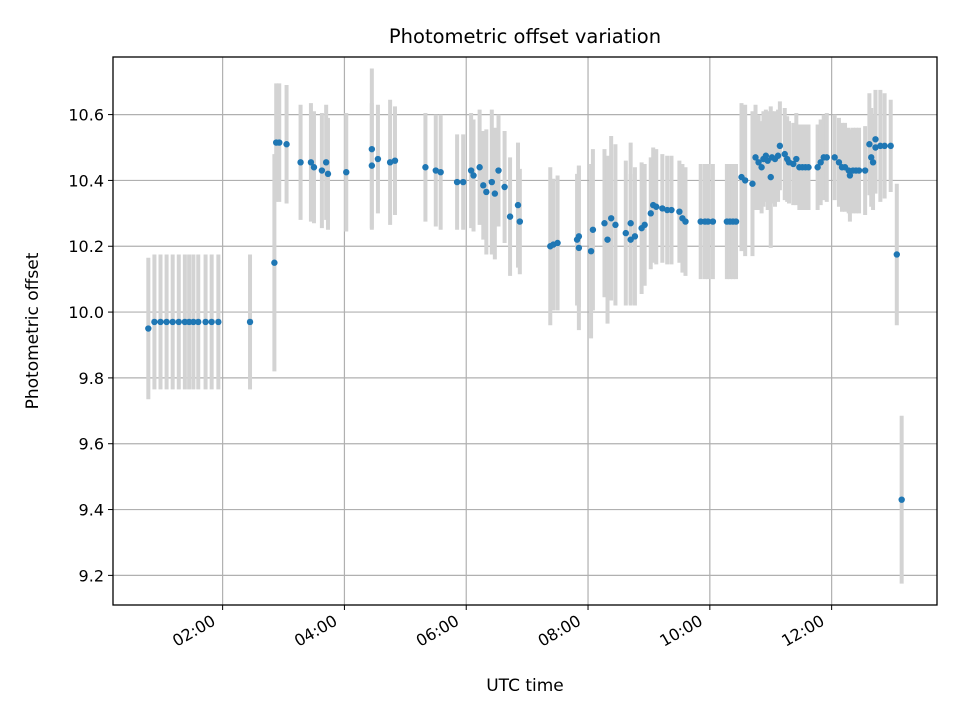 Image resolution: width=960 pixels, height=720 pixels. I want to click on chart-title: Photometric offset variation, so click(525, 36).